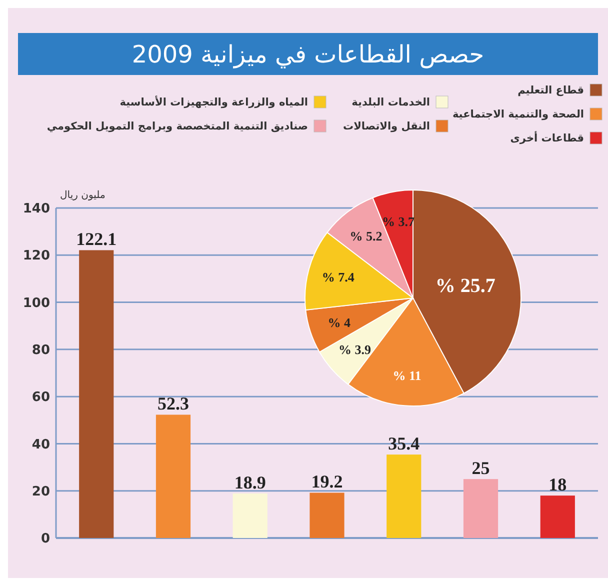 The width and height of the screenshot is (608, 588). Describe the element at coordinates (41, 492) in the screenshot. I see `y-tick-label: 20` at that location.